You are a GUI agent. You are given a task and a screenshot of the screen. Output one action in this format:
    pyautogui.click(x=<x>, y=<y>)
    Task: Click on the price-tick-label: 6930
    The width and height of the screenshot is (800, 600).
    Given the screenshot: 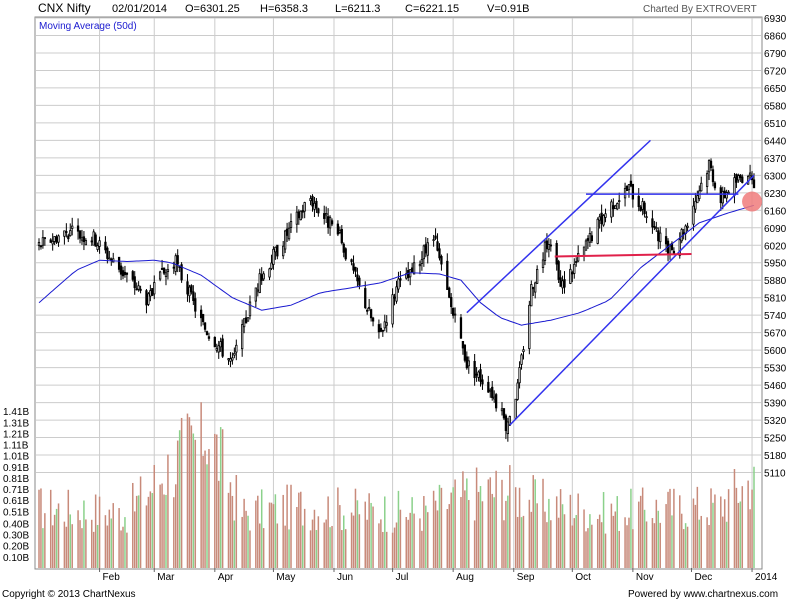 What is the action you would take?
    pyautogui.click(x=775, y=19)
    